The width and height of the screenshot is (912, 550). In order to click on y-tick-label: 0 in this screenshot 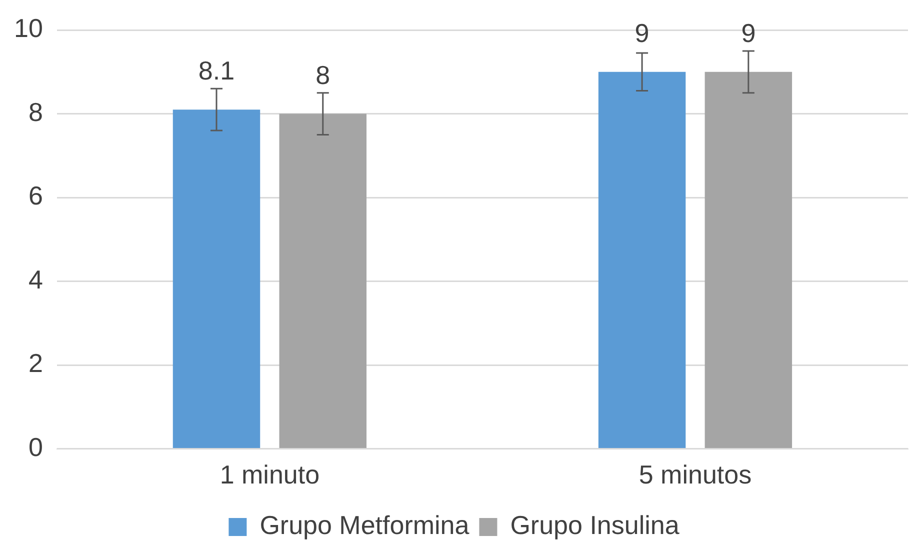, I will do `click(35, 447)`.